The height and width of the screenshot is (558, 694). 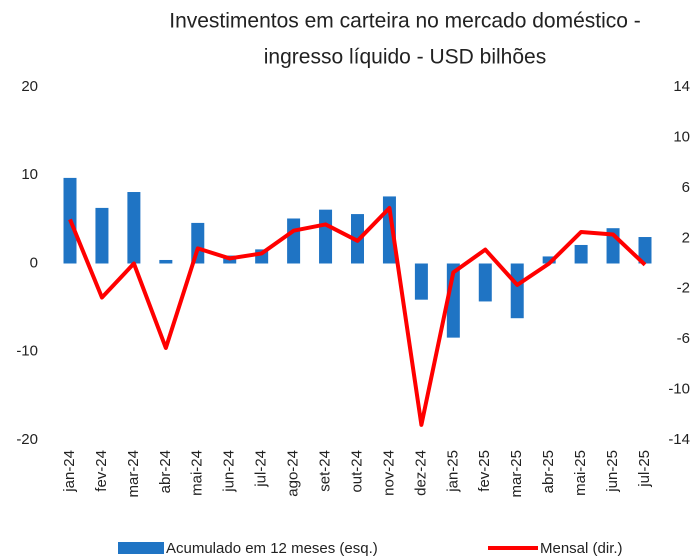 I want to click on x-tick-label: set-24, so click(x=325, y=471).